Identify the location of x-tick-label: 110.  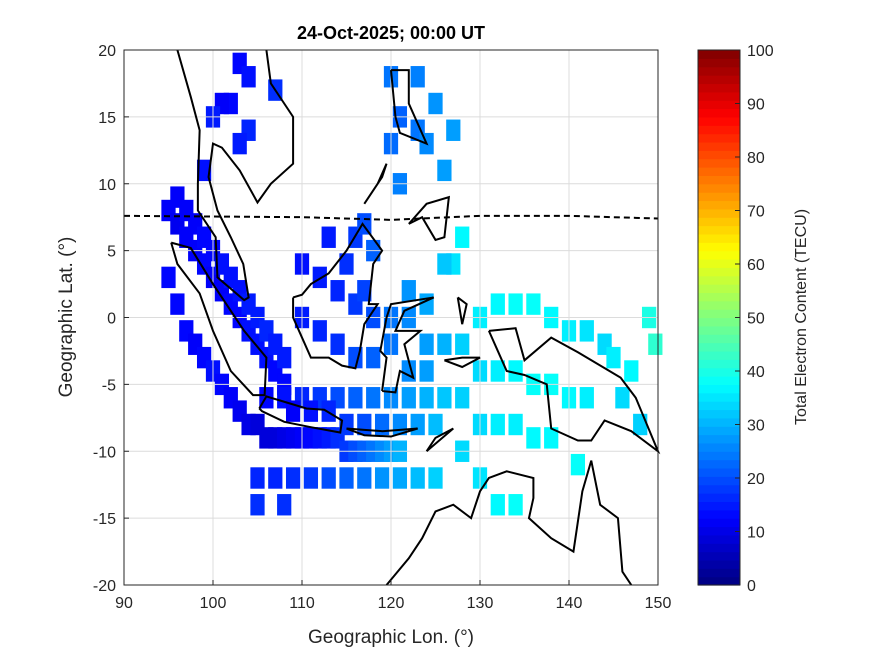
(302, 603).